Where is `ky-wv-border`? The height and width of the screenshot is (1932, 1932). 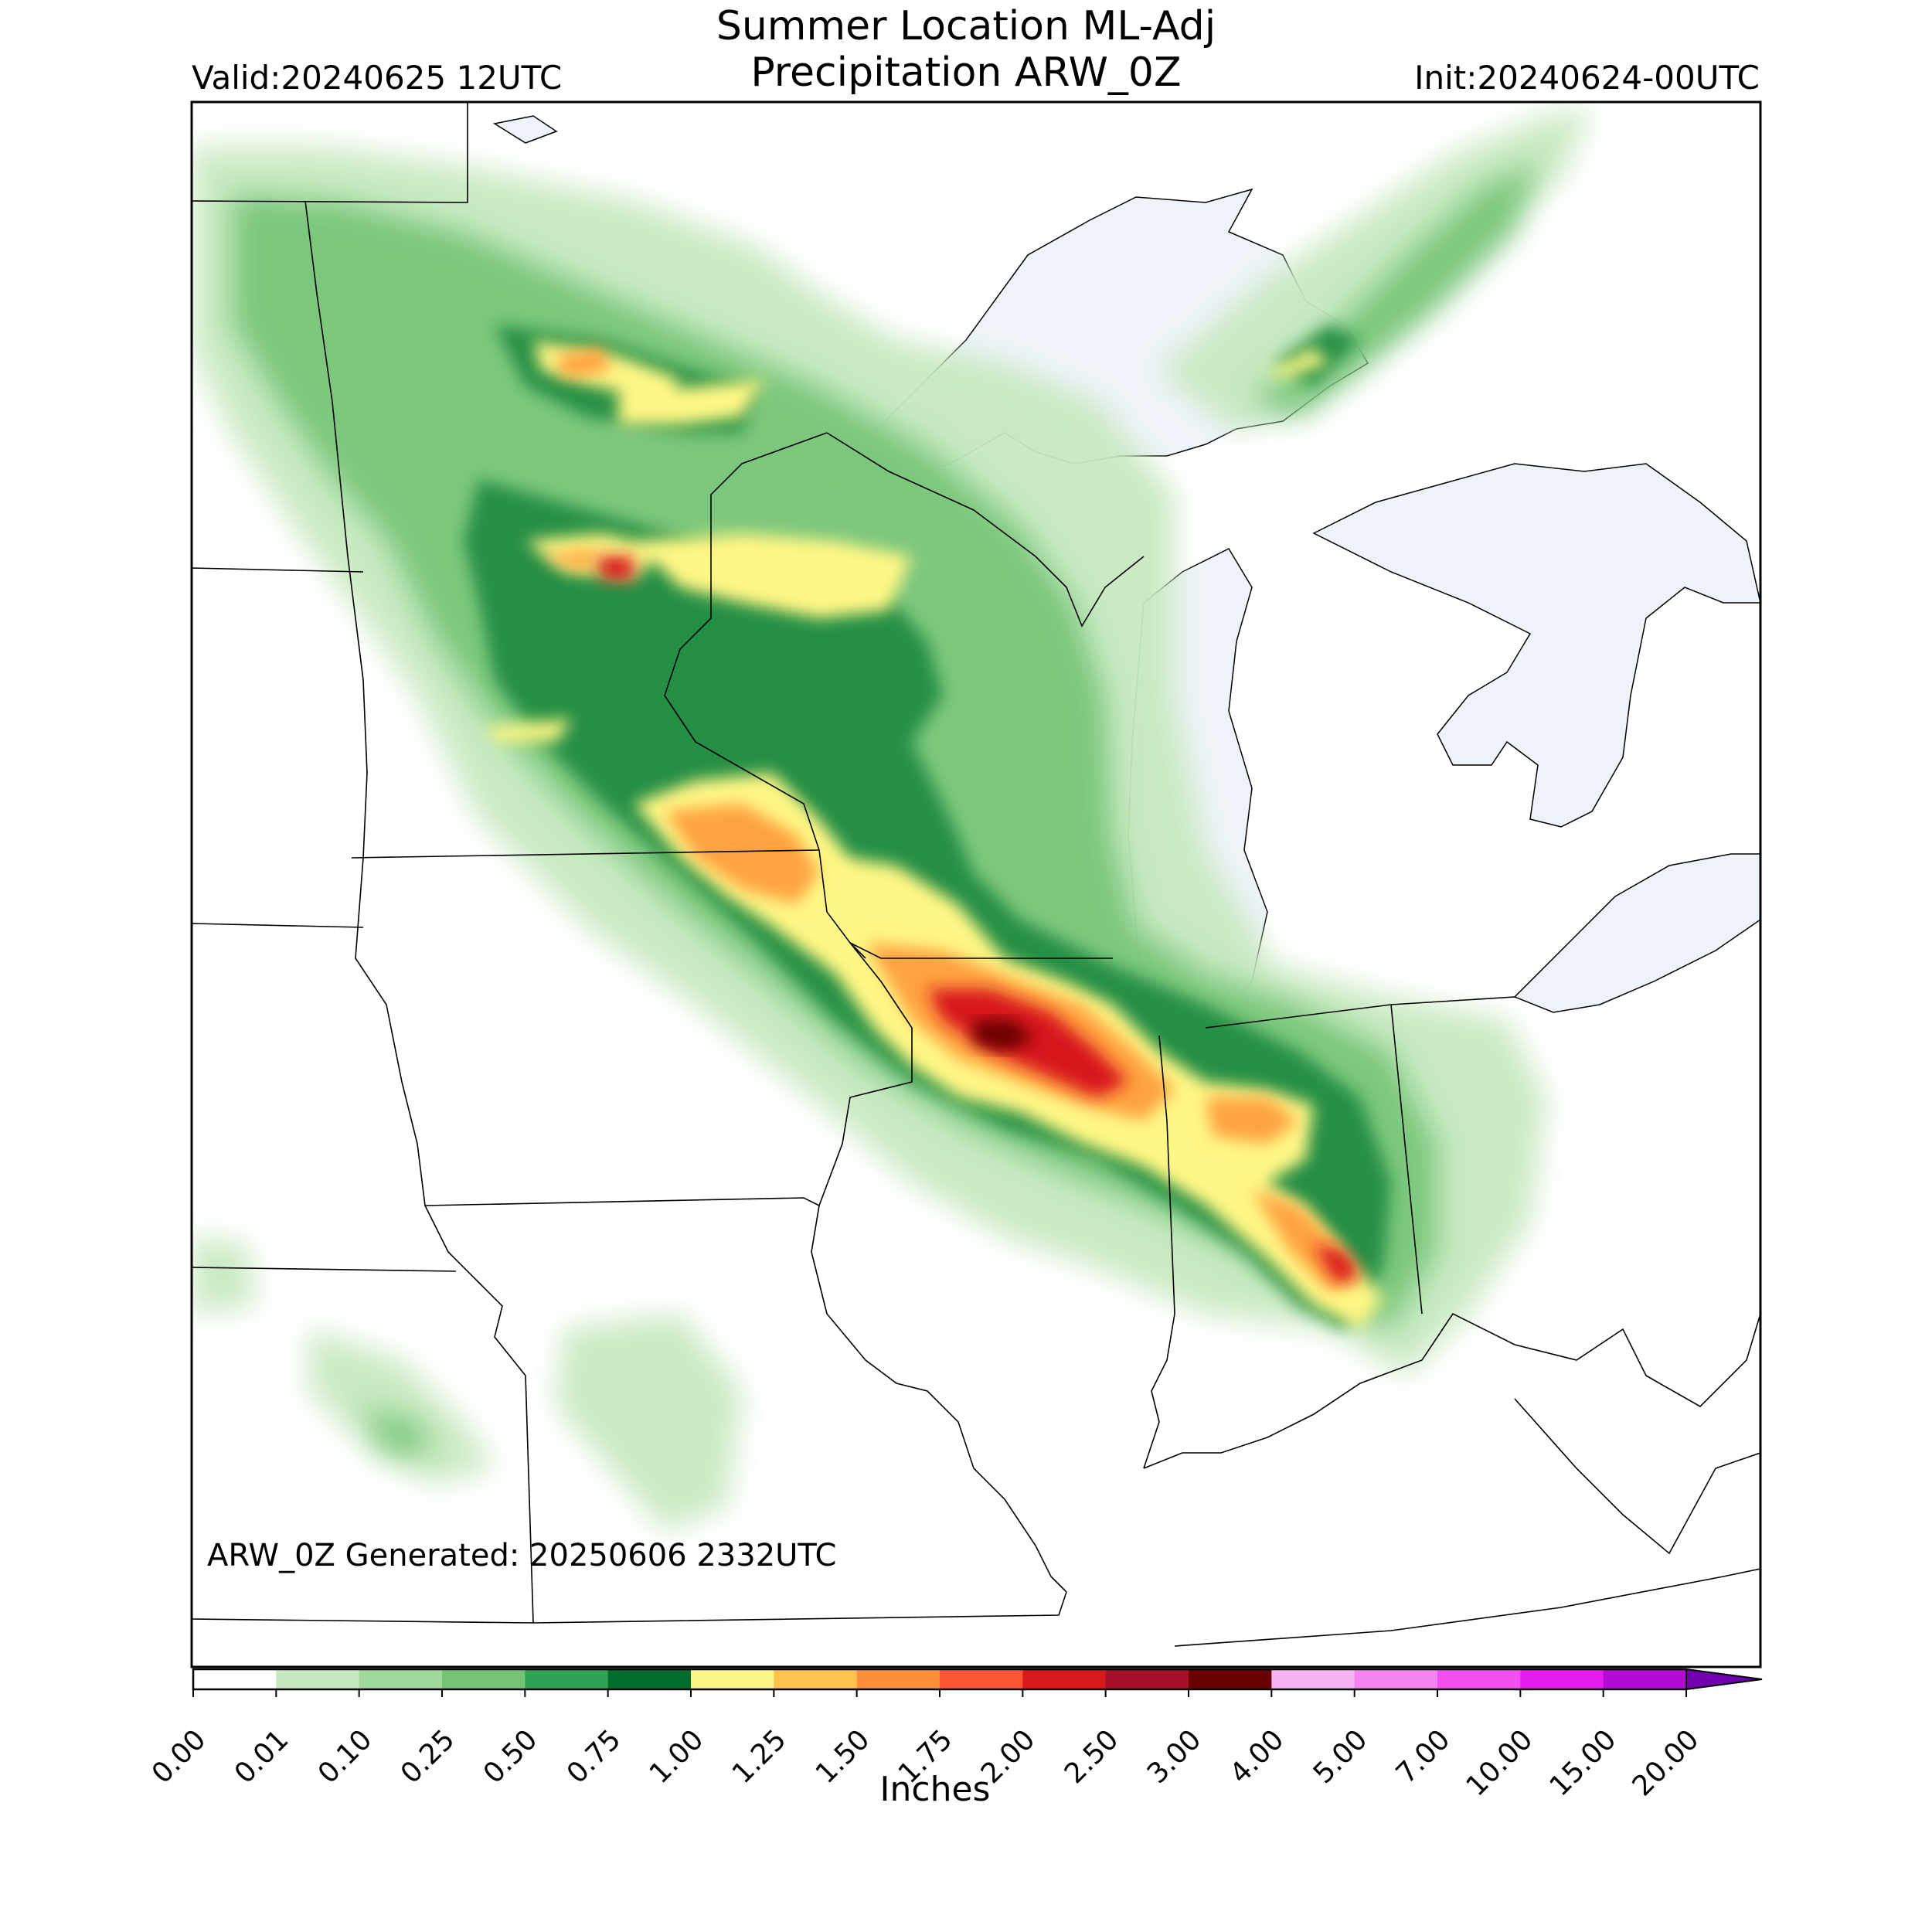
ky-wv-border is located at coordinates (1637, 1476).